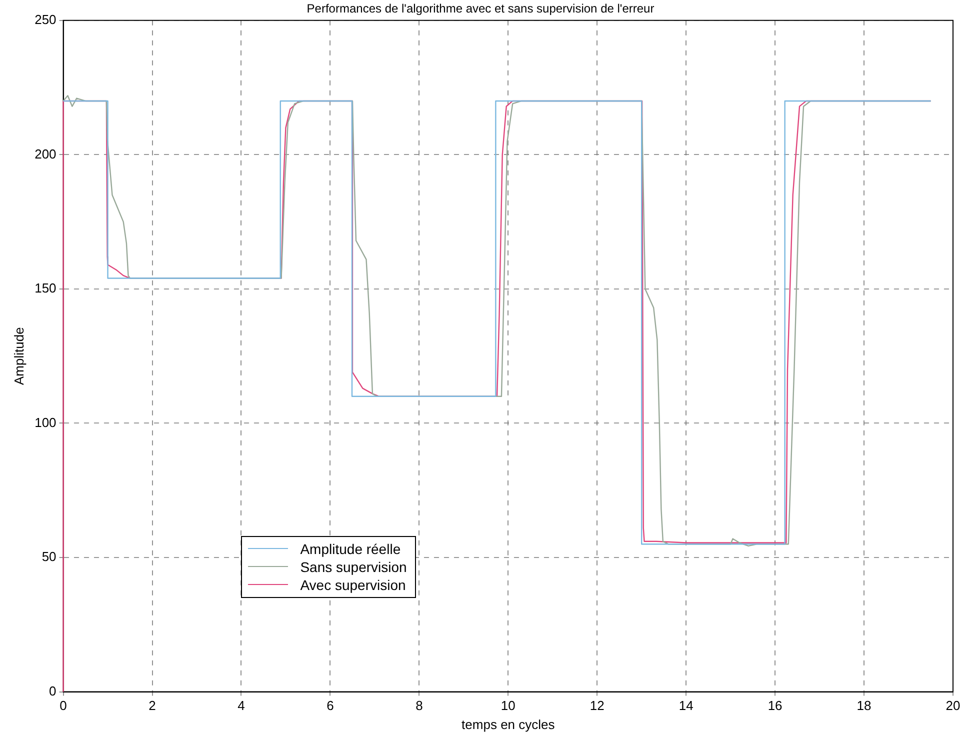 This screenshot has width=965, height=737. I want to click on x-axis-title: temps en cycles, so click(509, 724).